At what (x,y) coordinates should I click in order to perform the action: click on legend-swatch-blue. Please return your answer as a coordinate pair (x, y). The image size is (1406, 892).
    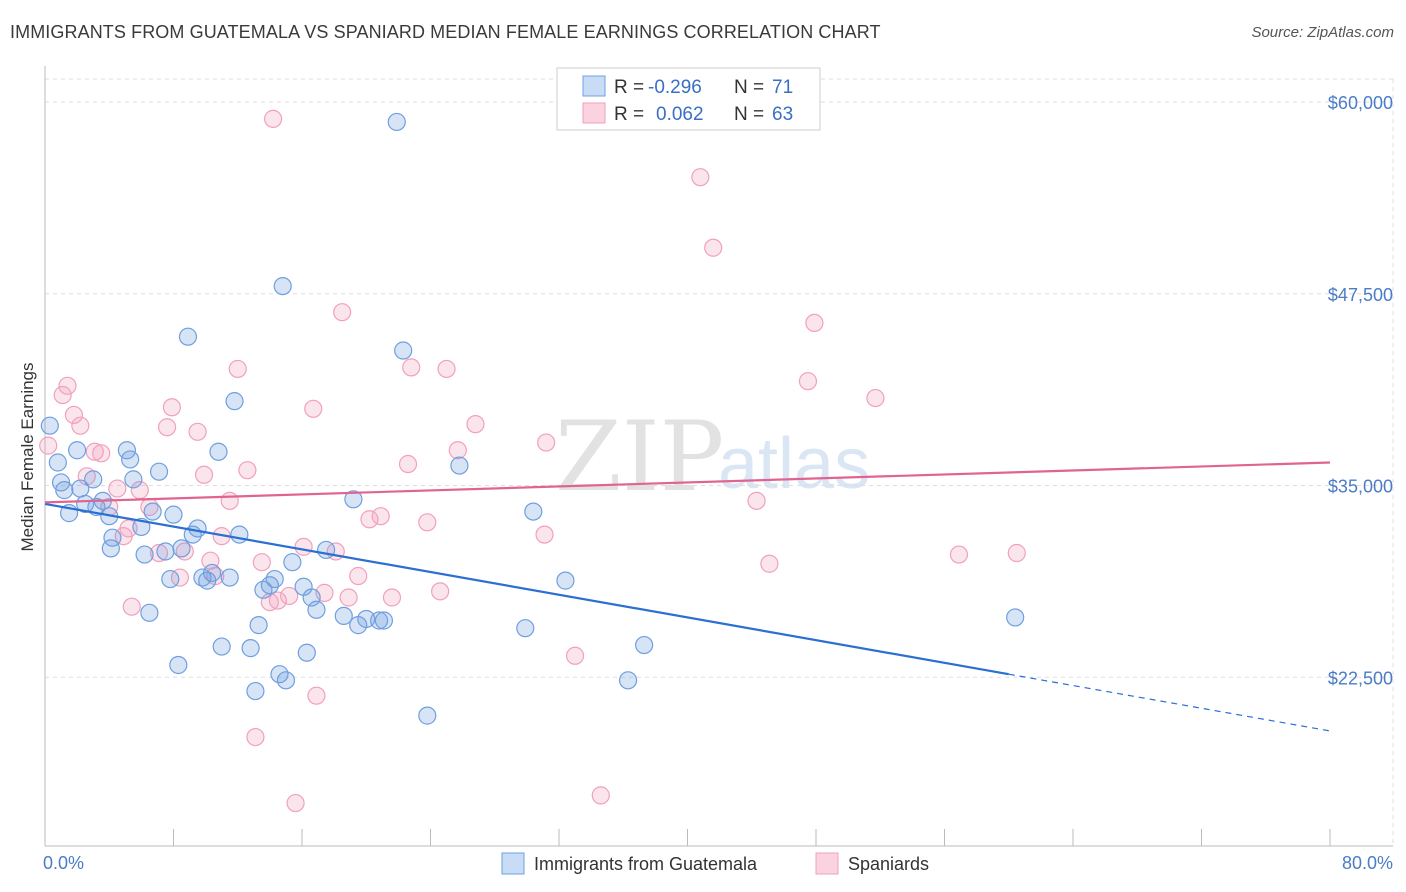
    Looking at the image, I should click on (594, 86).